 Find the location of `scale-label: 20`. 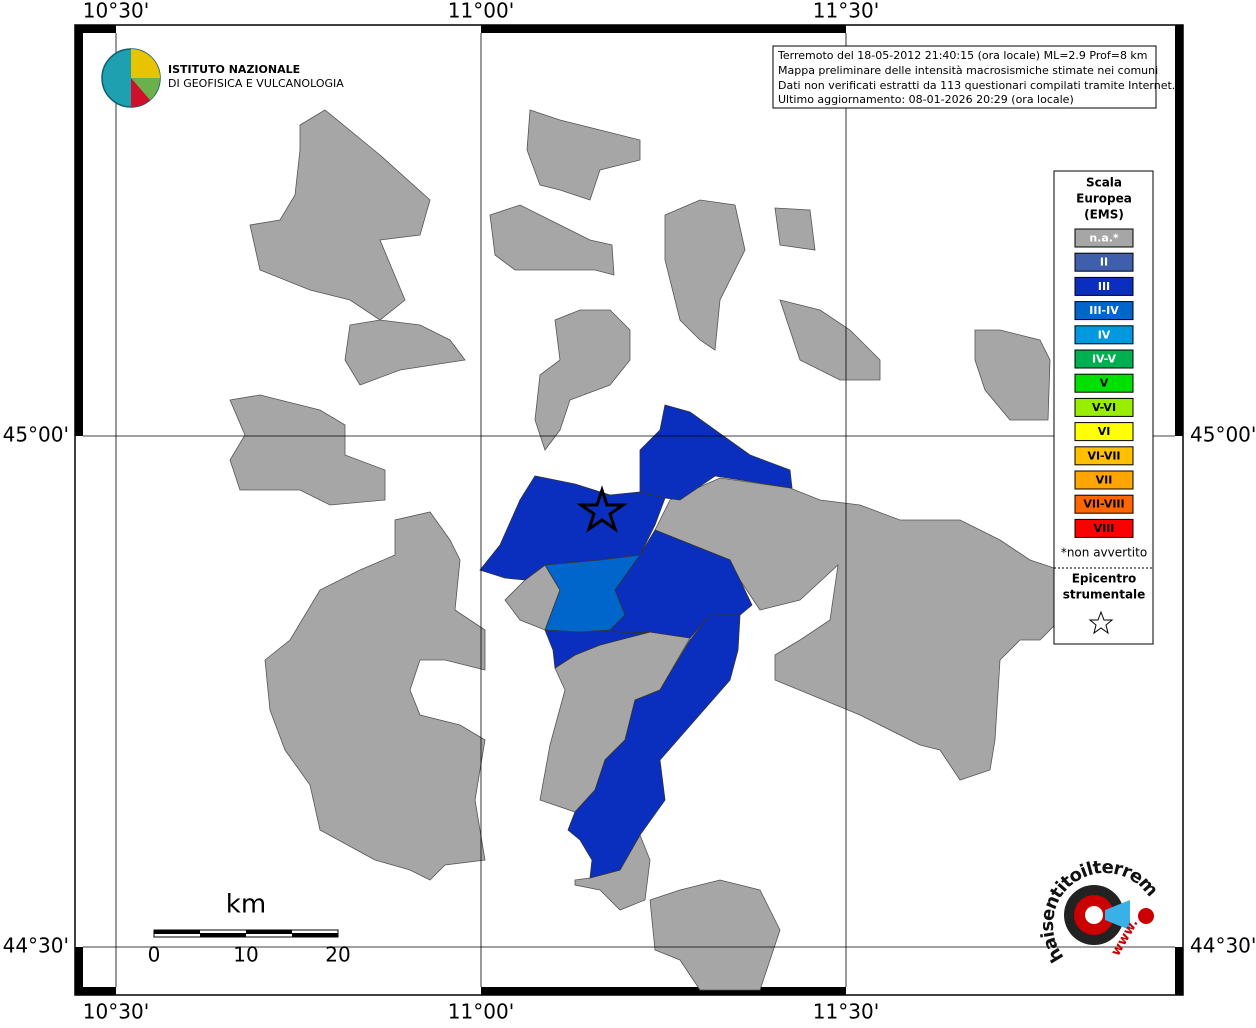

scale-label: 20 is located at coordinates (337, 955).